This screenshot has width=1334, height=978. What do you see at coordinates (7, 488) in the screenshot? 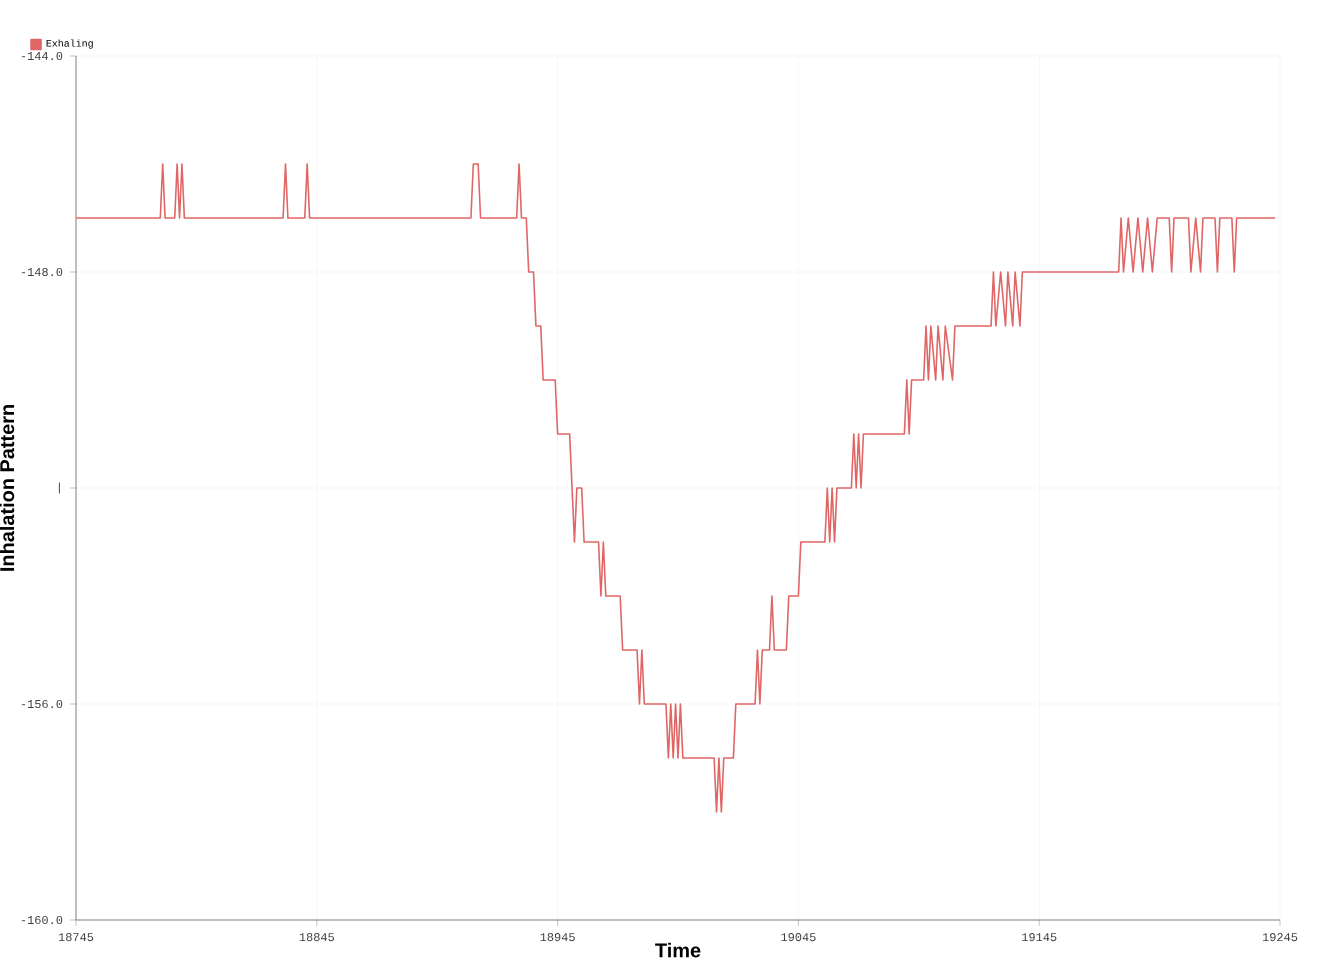
I see `y-axis-title: Inhalation Pattern` at bounding box center [7, 488].